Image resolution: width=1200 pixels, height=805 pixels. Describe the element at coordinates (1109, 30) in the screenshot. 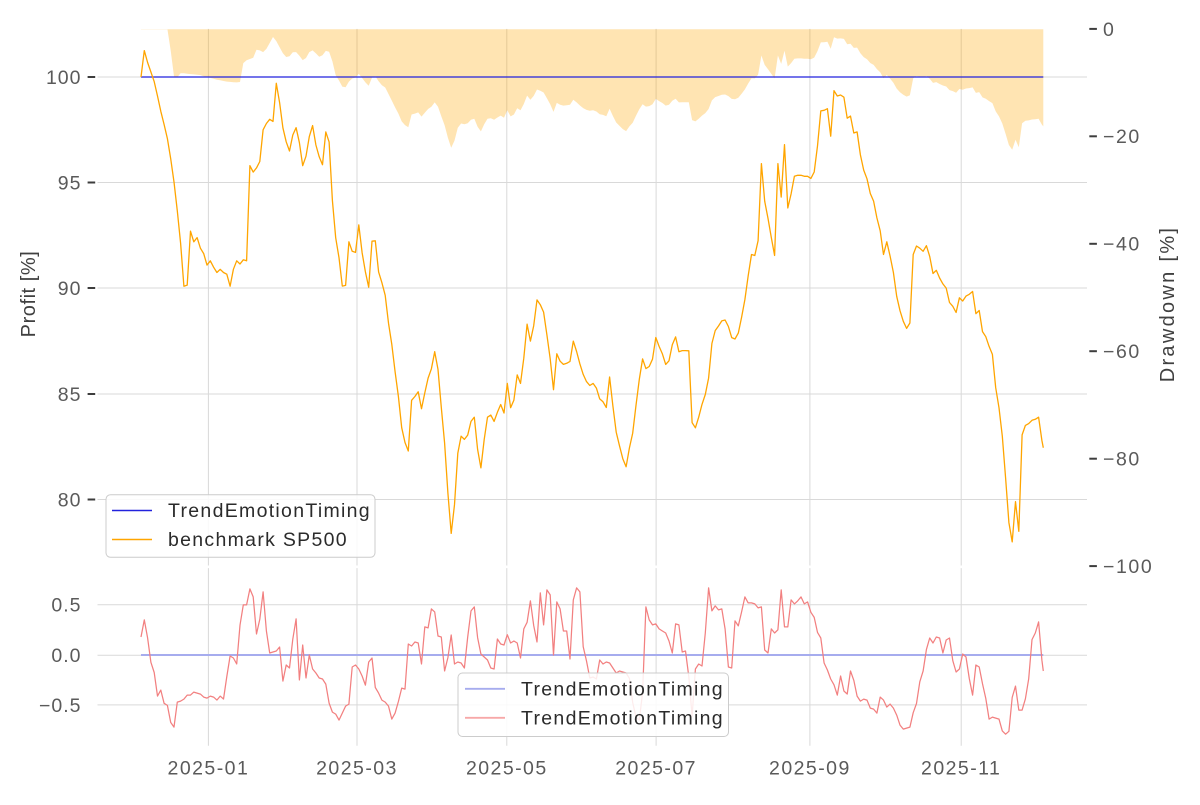

I see `svg-text: 0` at that location.